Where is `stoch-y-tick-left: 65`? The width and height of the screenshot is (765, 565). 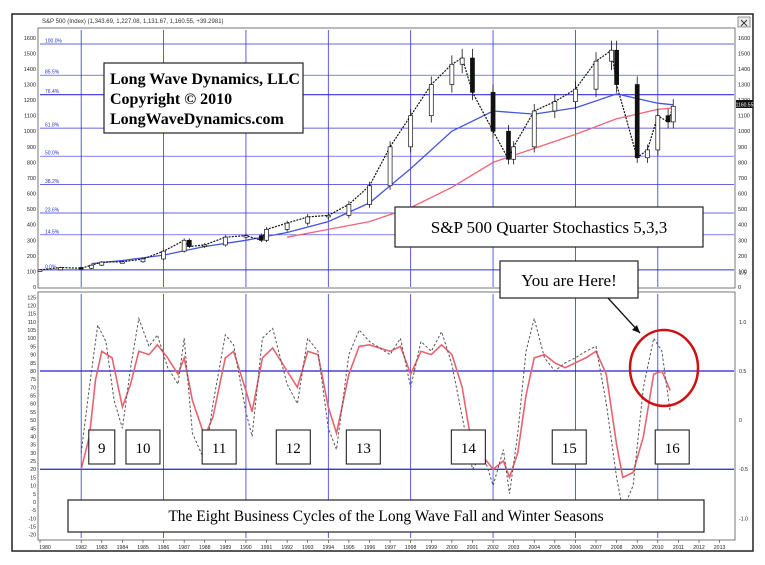 stoch-y-tick-left: 65 is located at coordinates (33, 397).